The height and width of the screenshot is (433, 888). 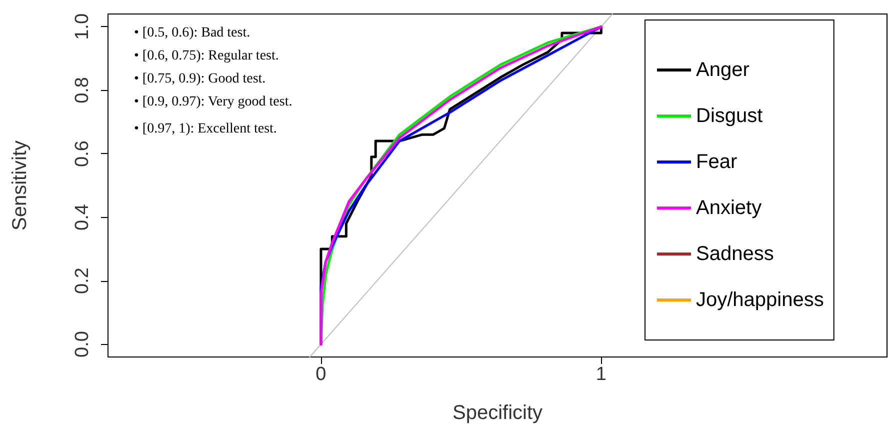 I want to click on annotation: • [0.75, 0.9): Good test., so click(x=200, y=79).